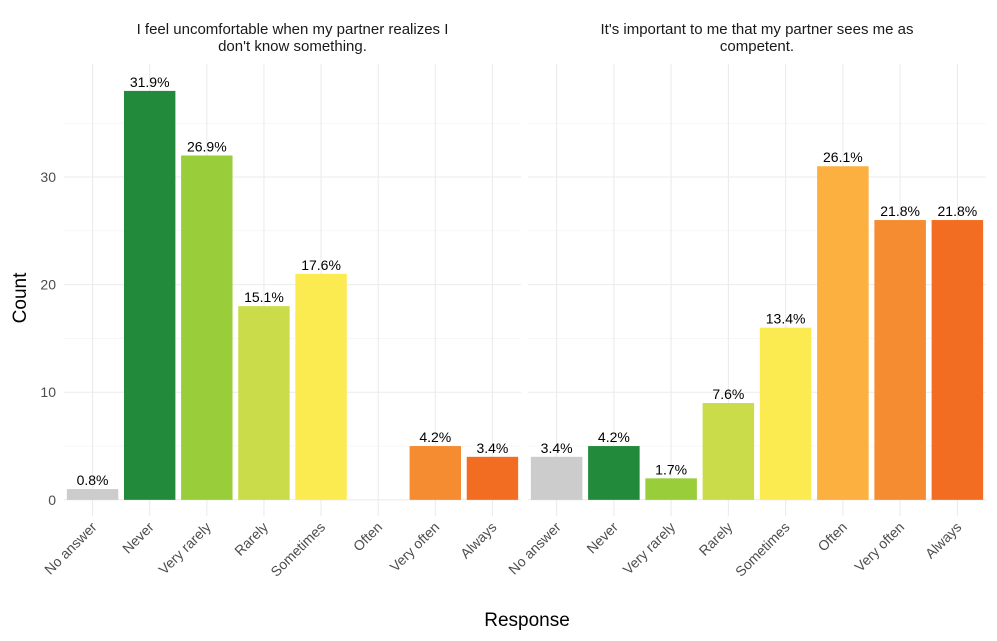 This screenshot has width=997, height=641. Describe the element at coordinates (786, 319) in the screenshot. I see `data-label: 13.4%` at that location.